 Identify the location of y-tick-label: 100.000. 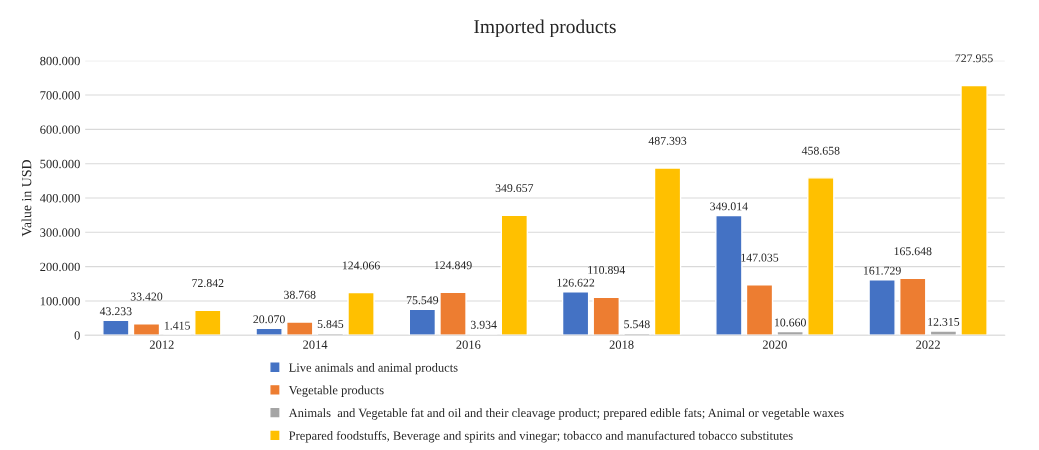
(60, 301).